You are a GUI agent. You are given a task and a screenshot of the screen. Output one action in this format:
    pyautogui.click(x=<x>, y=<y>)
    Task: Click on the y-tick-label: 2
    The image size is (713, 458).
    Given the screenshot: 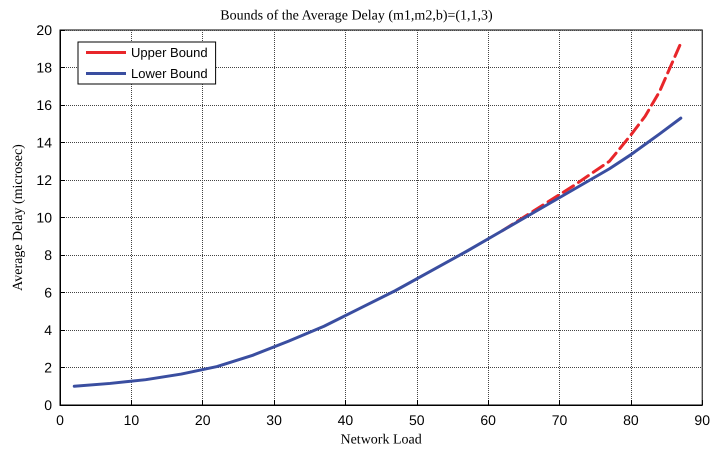 What is the action you would take?
    pyautogui.click(x=48, y=368)
    